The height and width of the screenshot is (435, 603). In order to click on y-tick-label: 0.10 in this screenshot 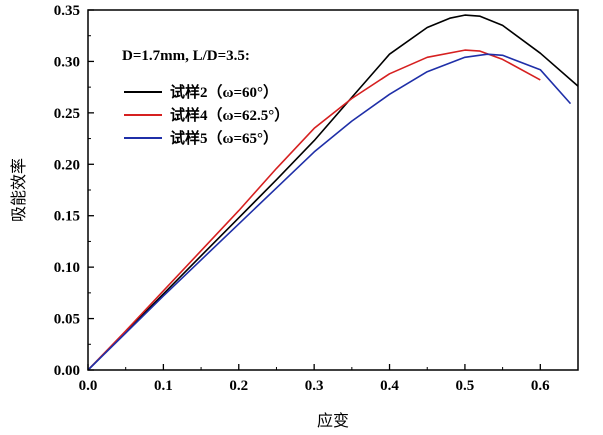, I will do `click(67, 268)`.